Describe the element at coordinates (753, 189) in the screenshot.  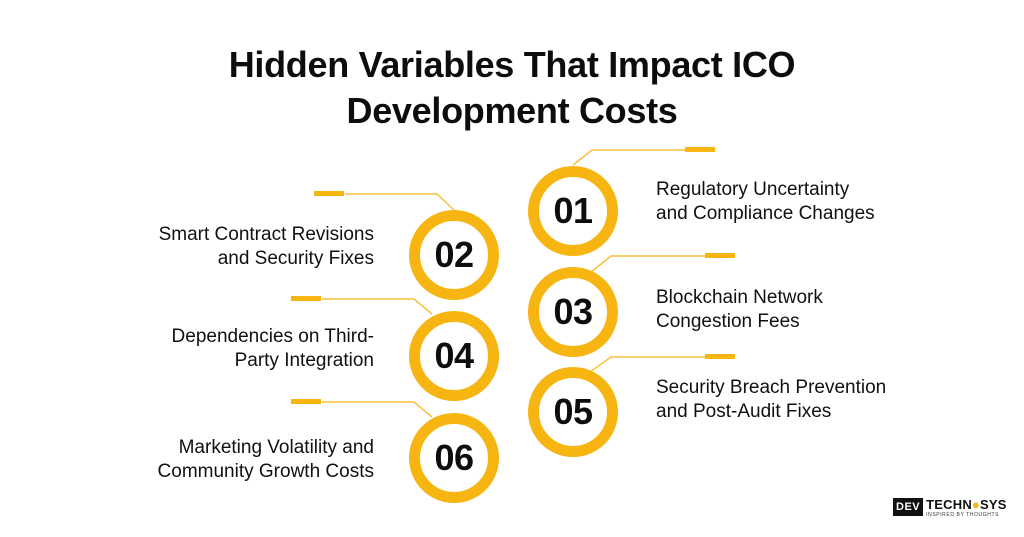
I see `step-01-label-line-1: Regulatory Uncertainty` at that location.